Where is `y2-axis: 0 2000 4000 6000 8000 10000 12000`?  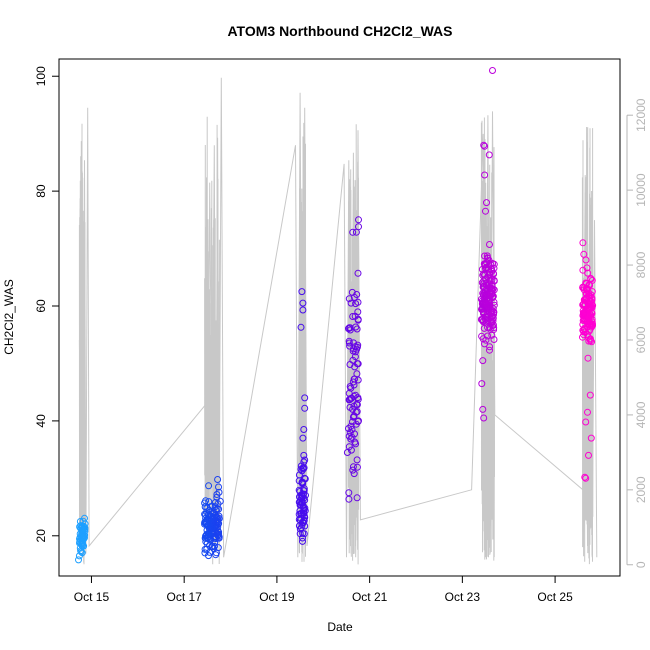 y2-axis: 0 2000 4000 6000 8000 10000 12000 is located at coordinates (637, 333).